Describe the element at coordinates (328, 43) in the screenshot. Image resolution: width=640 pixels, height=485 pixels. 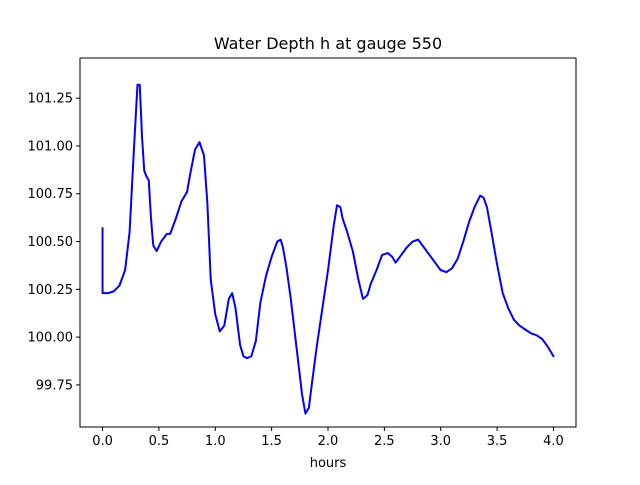
I see `chart-title: Water Depth h at gauge 550` at that location.